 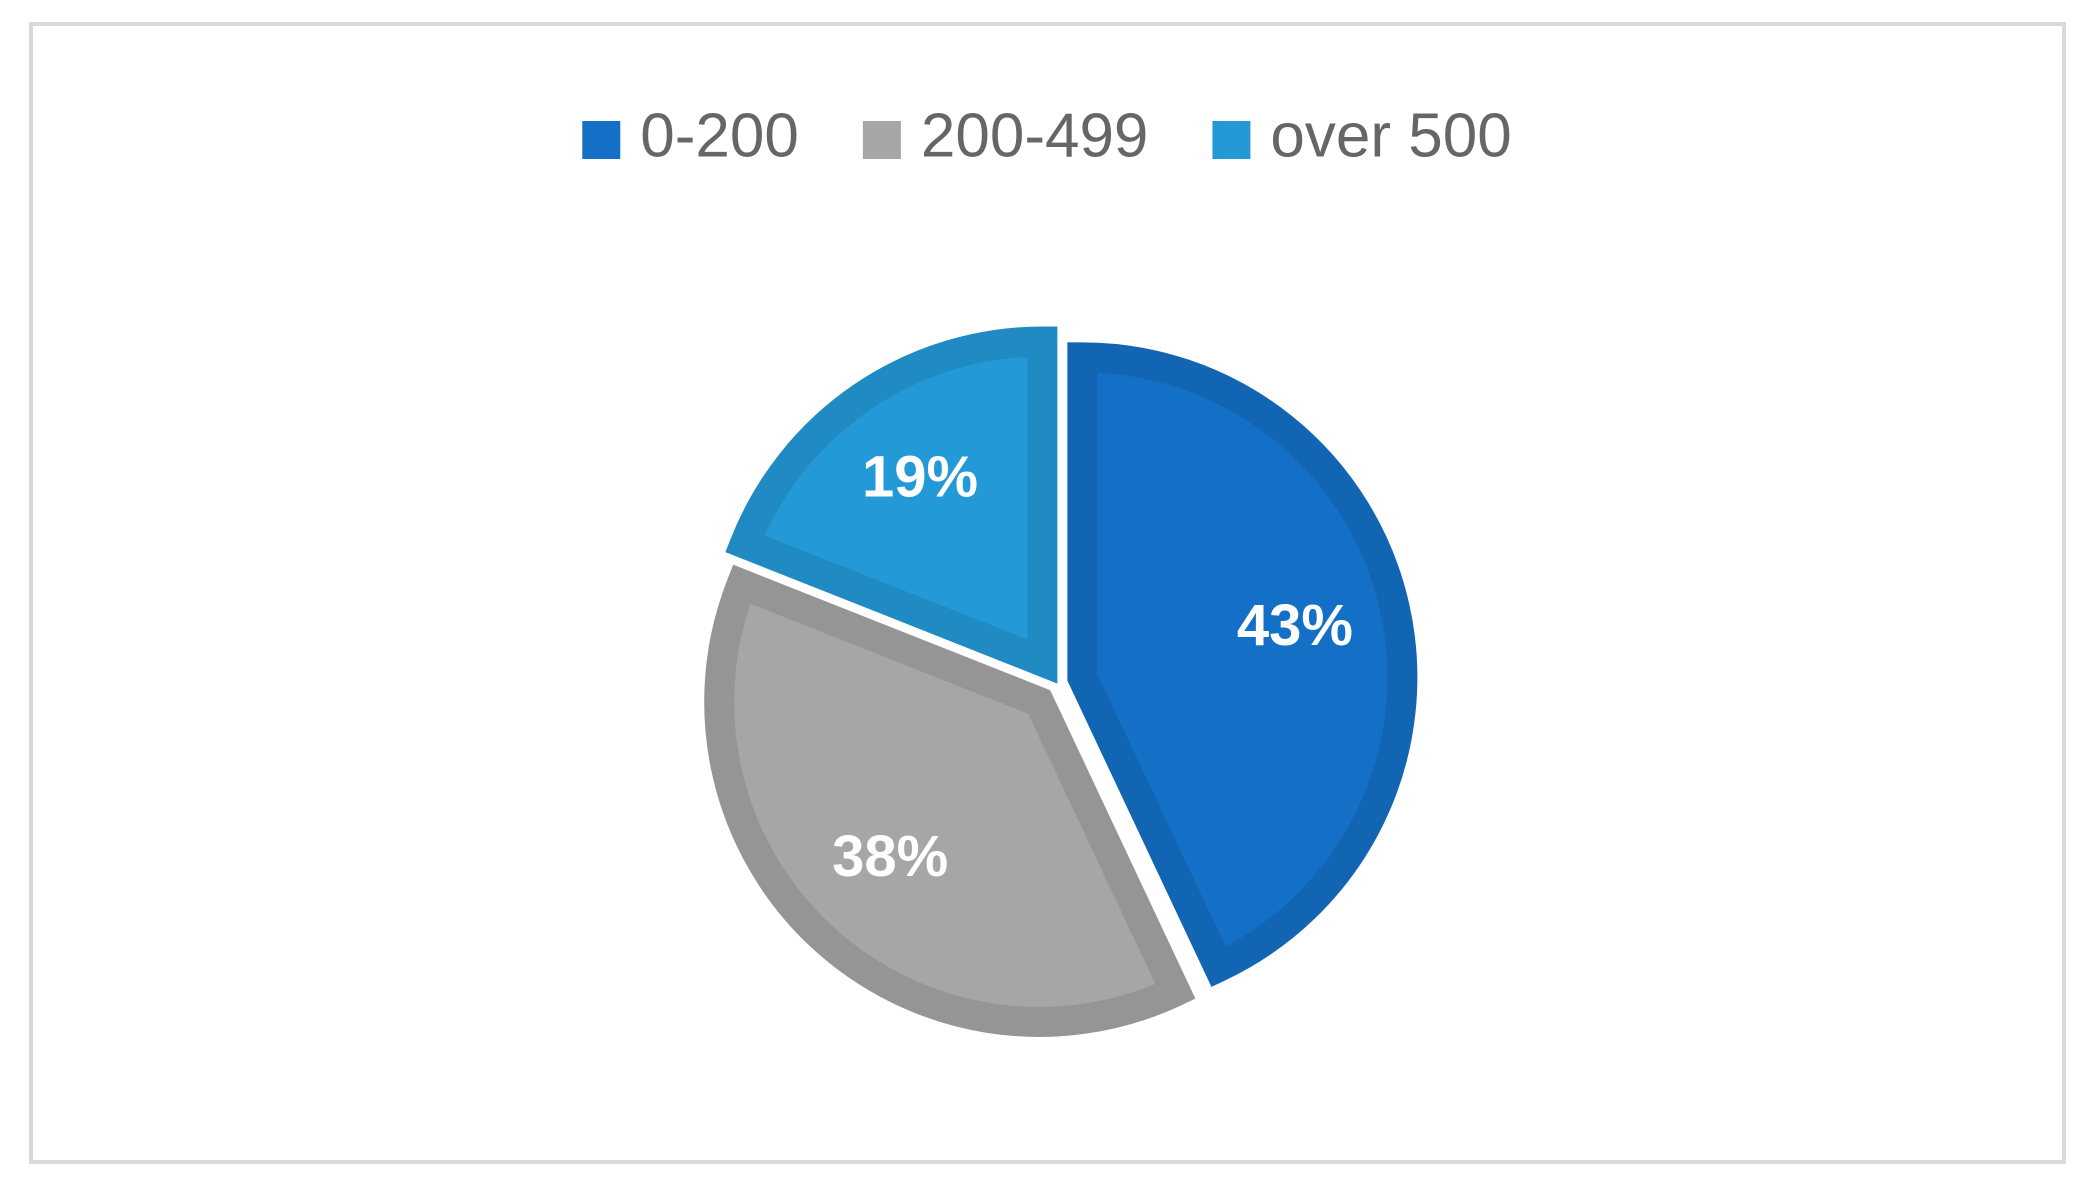 I want to click on data-label: 38%, so click(x=890, y=856).